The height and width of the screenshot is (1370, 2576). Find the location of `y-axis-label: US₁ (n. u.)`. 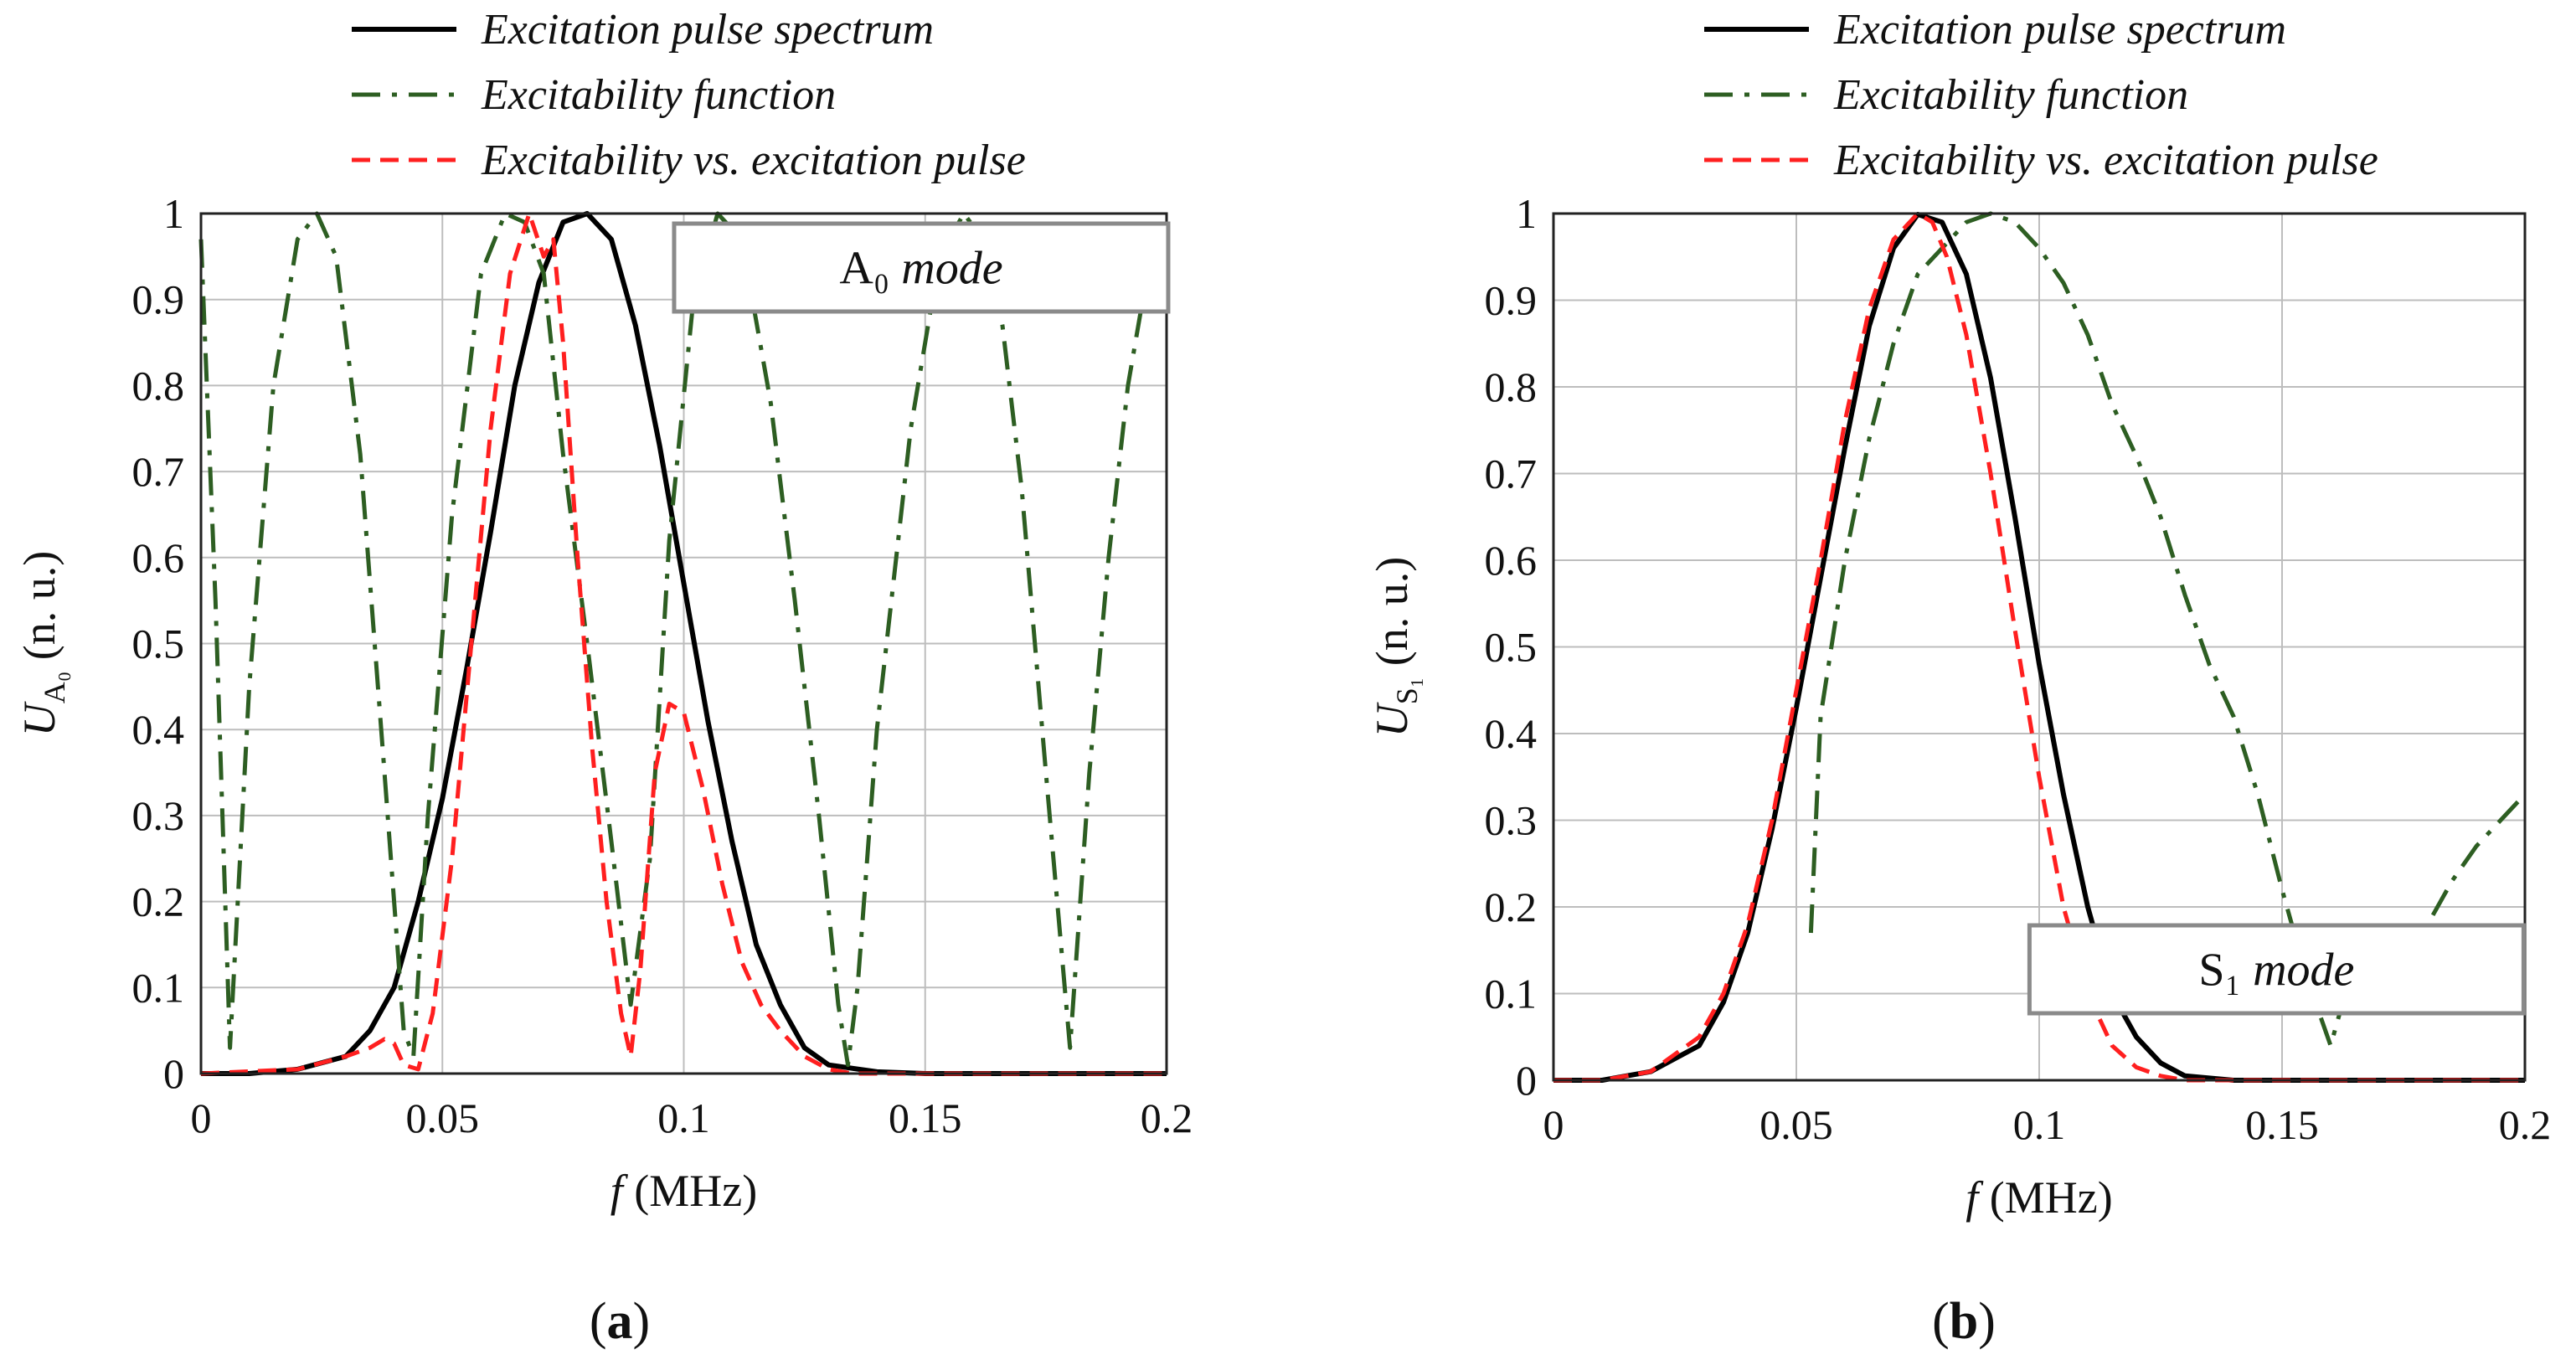

y-axis-label: US₁ (n. u.) is located at coordinates (1395, 647).